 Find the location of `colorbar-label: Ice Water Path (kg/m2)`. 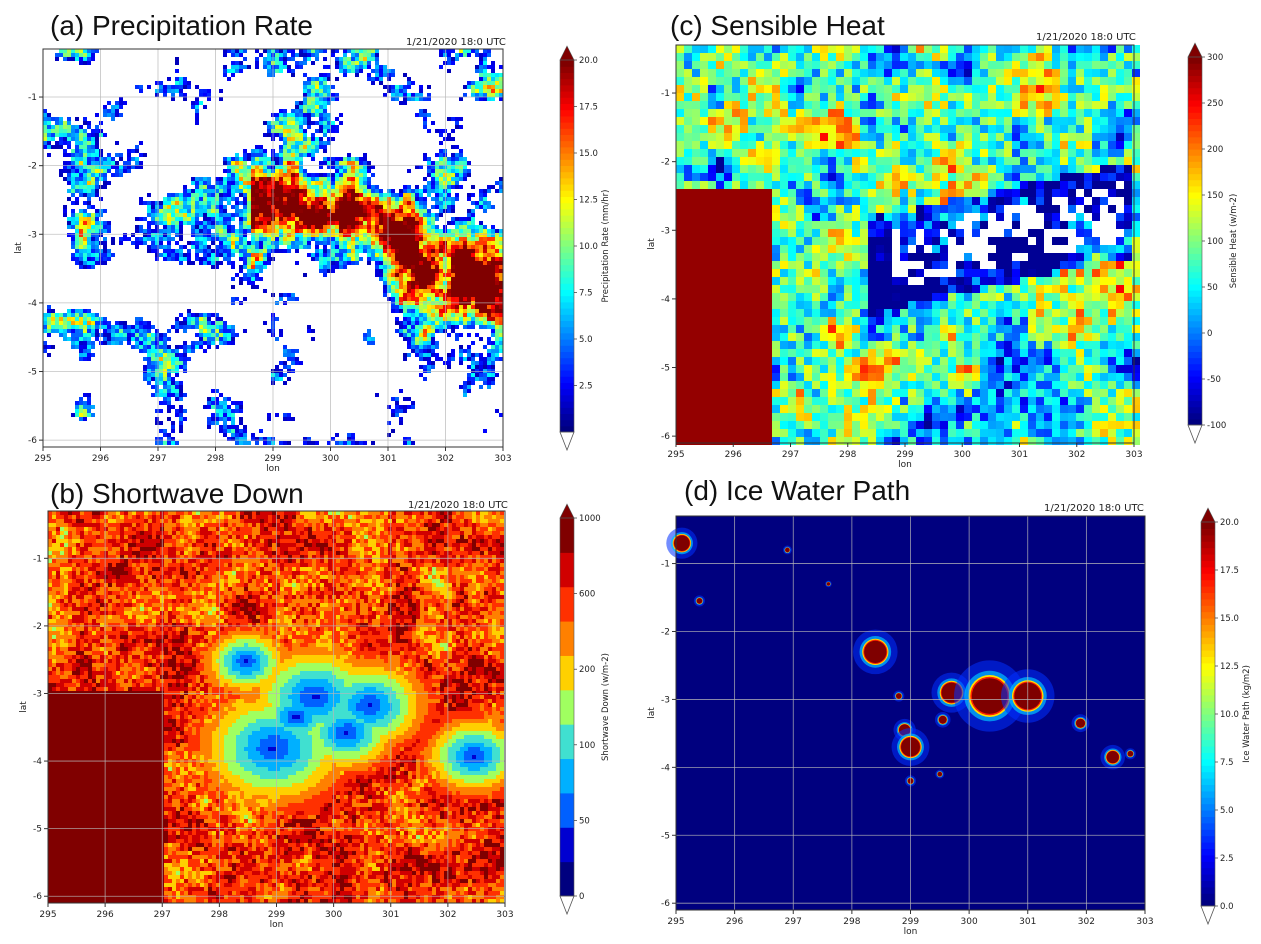

colorbar-label: Ice Water Path (kg/m2) is located at coordinates (1247, 714).